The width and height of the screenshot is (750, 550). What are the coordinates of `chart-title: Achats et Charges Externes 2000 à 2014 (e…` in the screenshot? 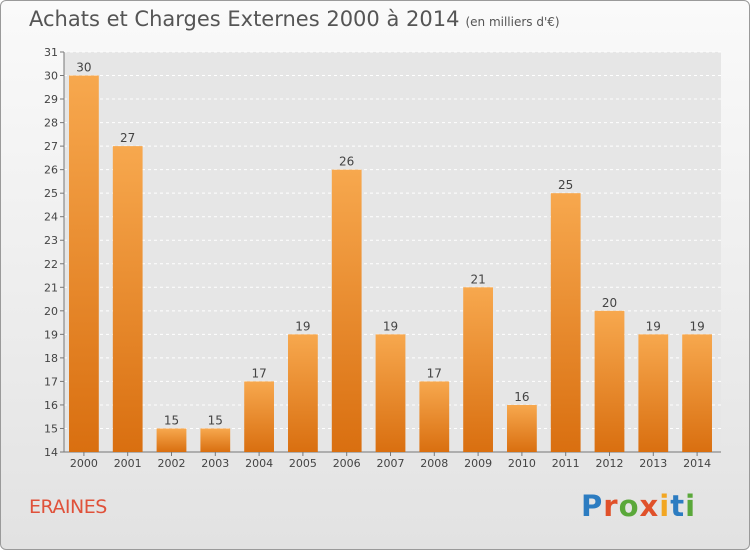 It's located at (294, 19).